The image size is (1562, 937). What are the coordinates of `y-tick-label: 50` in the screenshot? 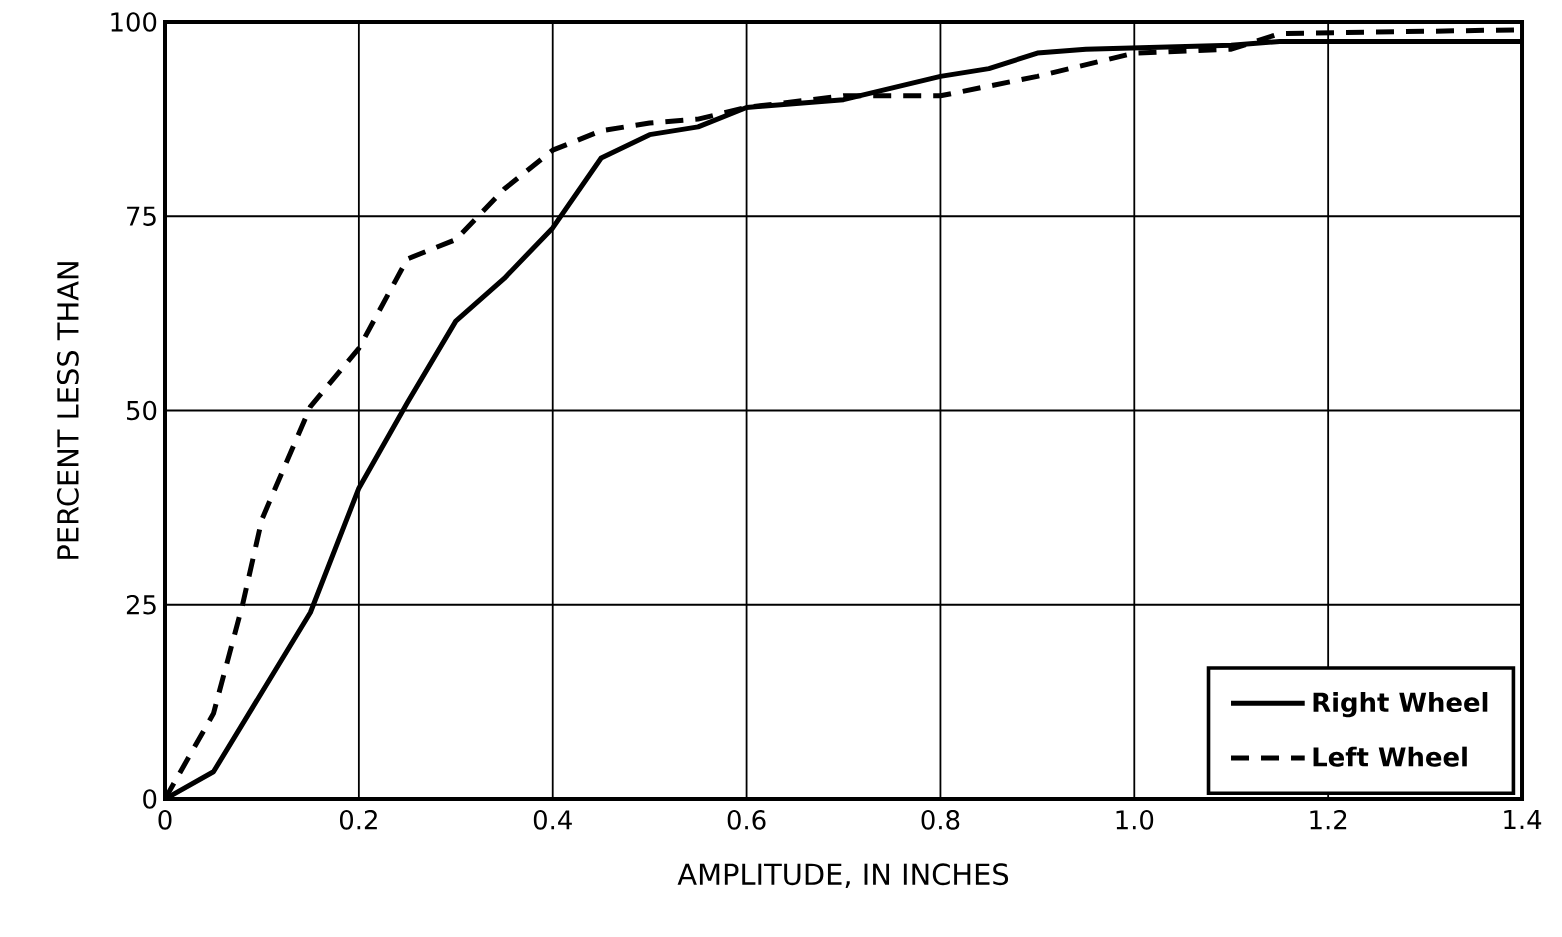 It's located at (142, 410).